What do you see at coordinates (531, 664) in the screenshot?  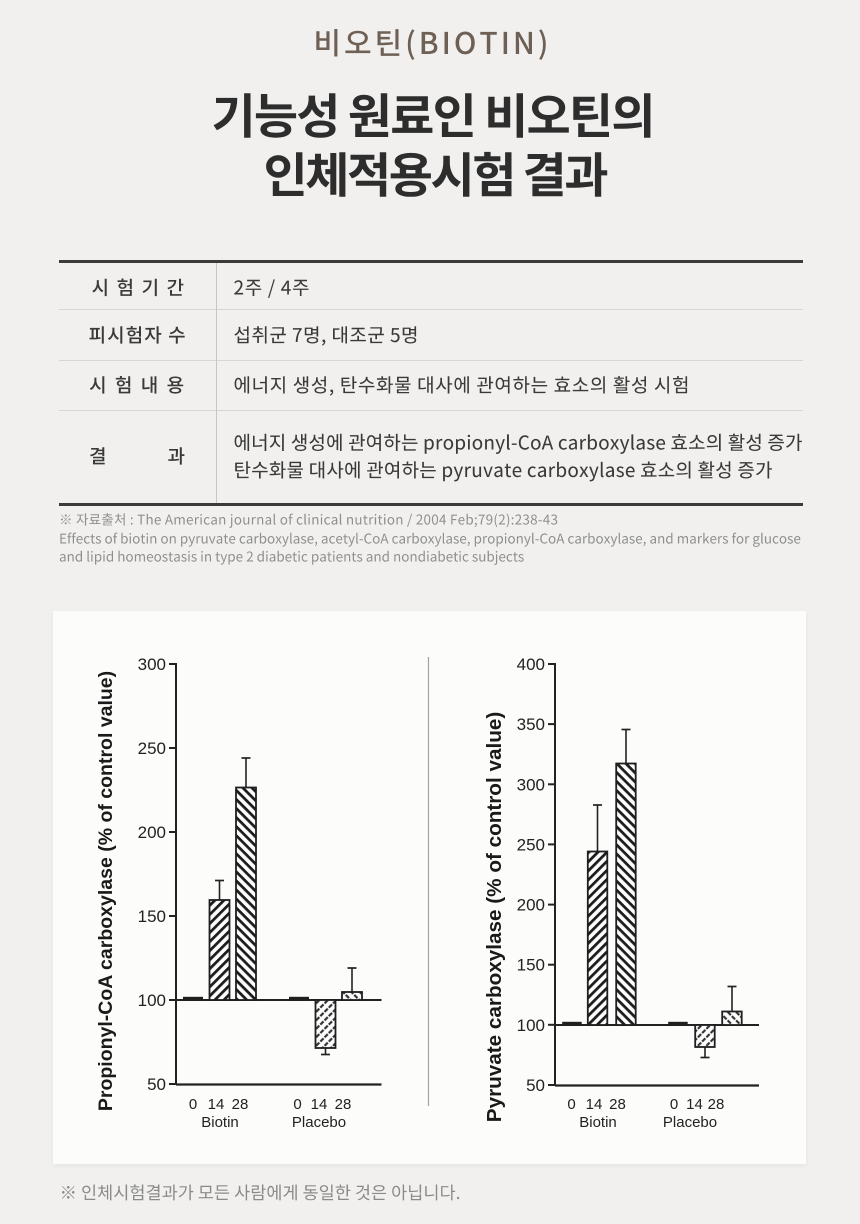 I see `svg-text: 400` at bounding box center [531, 664].